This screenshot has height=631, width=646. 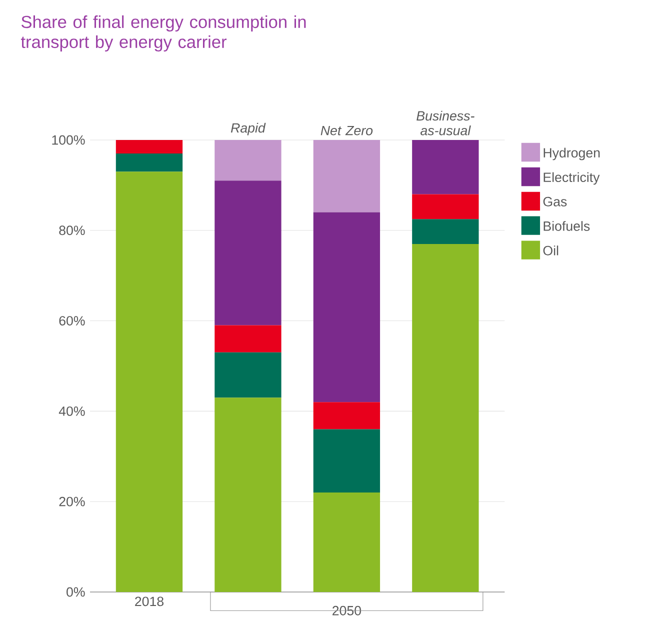 I want to click on y-tick-label: 40%, so click(x=71, y=411).